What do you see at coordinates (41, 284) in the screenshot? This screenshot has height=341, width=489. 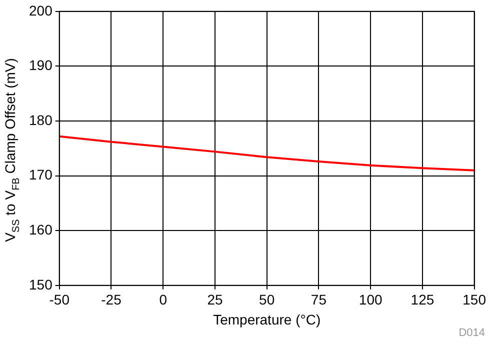 I see `y-tick-label: 150` at bounding box center [41, 284].